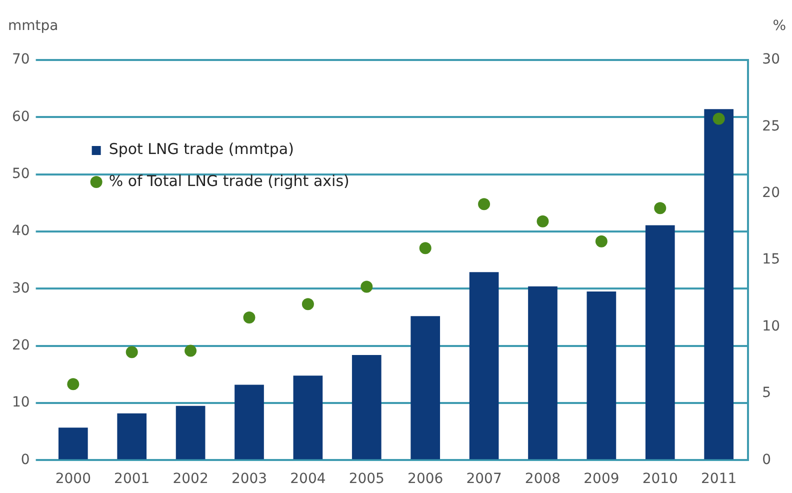  I want to click on x-tick-label: 2007, so click(484, 479).